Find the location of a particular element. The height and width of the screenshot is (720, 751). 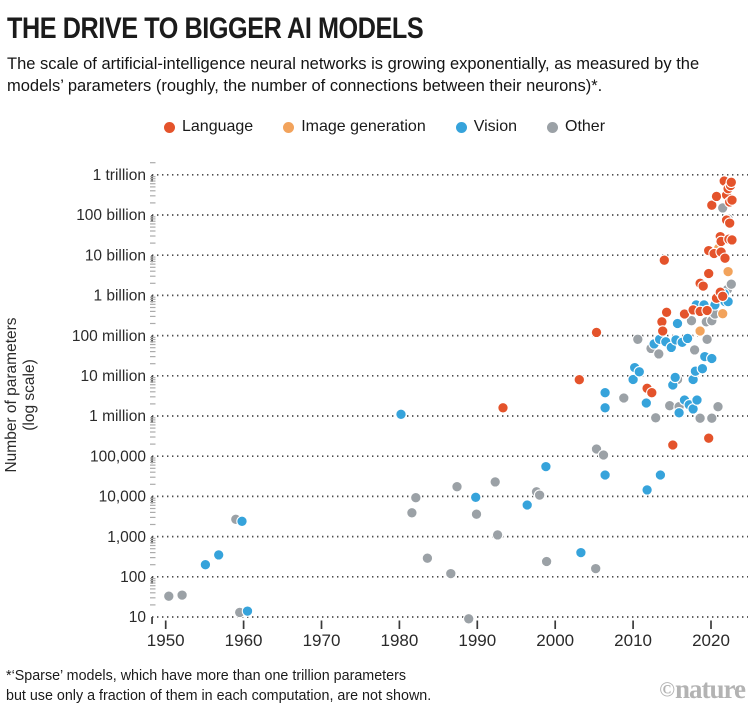

legend-item-image-generation: Image generation is located at coordinates (354, 127).